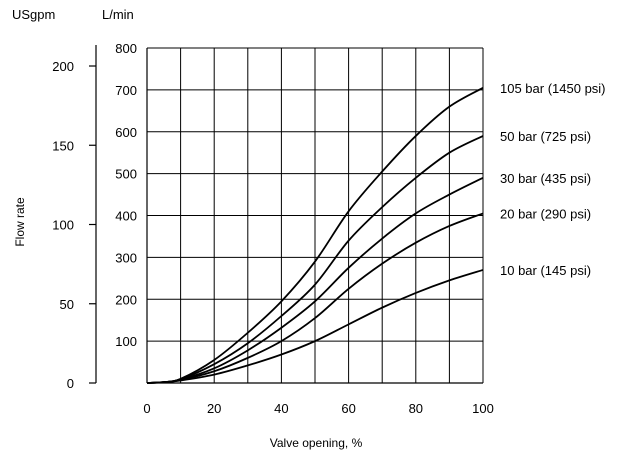 This screenshot has height=451, width=642. Describe the element at coordinates (545, 270) in the screenshot. I see `series-label: 10 bar (145 psi)` at that location.